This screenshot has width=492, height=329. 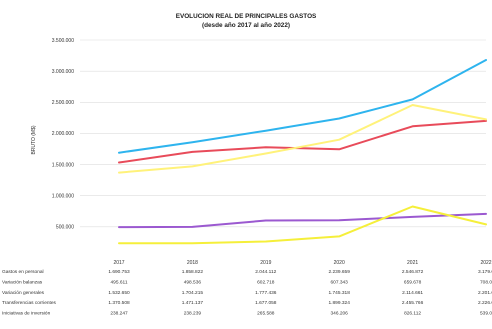 What do you see at coordinates (192, 263) in the screenshot?
I see `x-tick-label: 2018` at bounding box center [192, 263].